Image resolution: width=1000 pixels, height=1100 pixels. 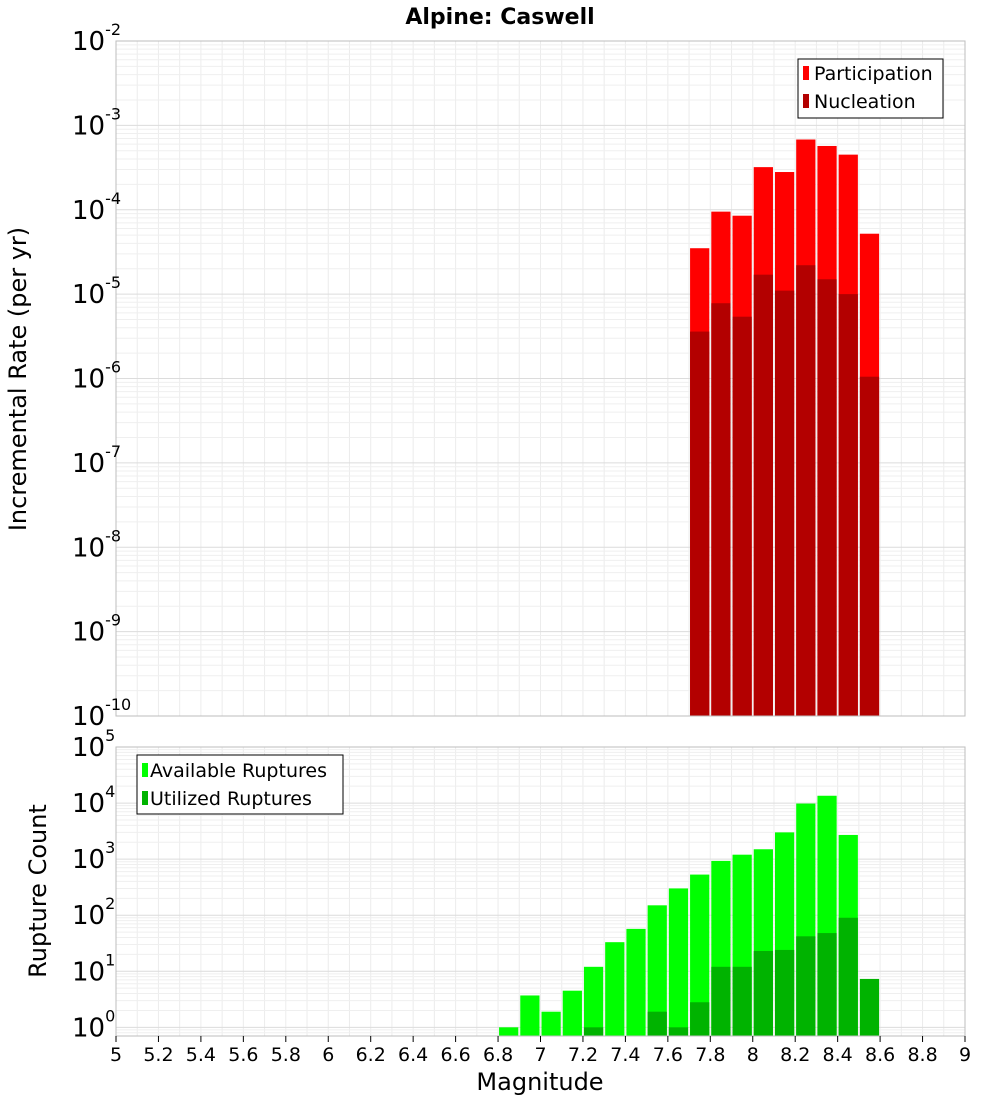 I want to click on bottom-y-tick-label: 10⁴, so click(x=93, y=800).